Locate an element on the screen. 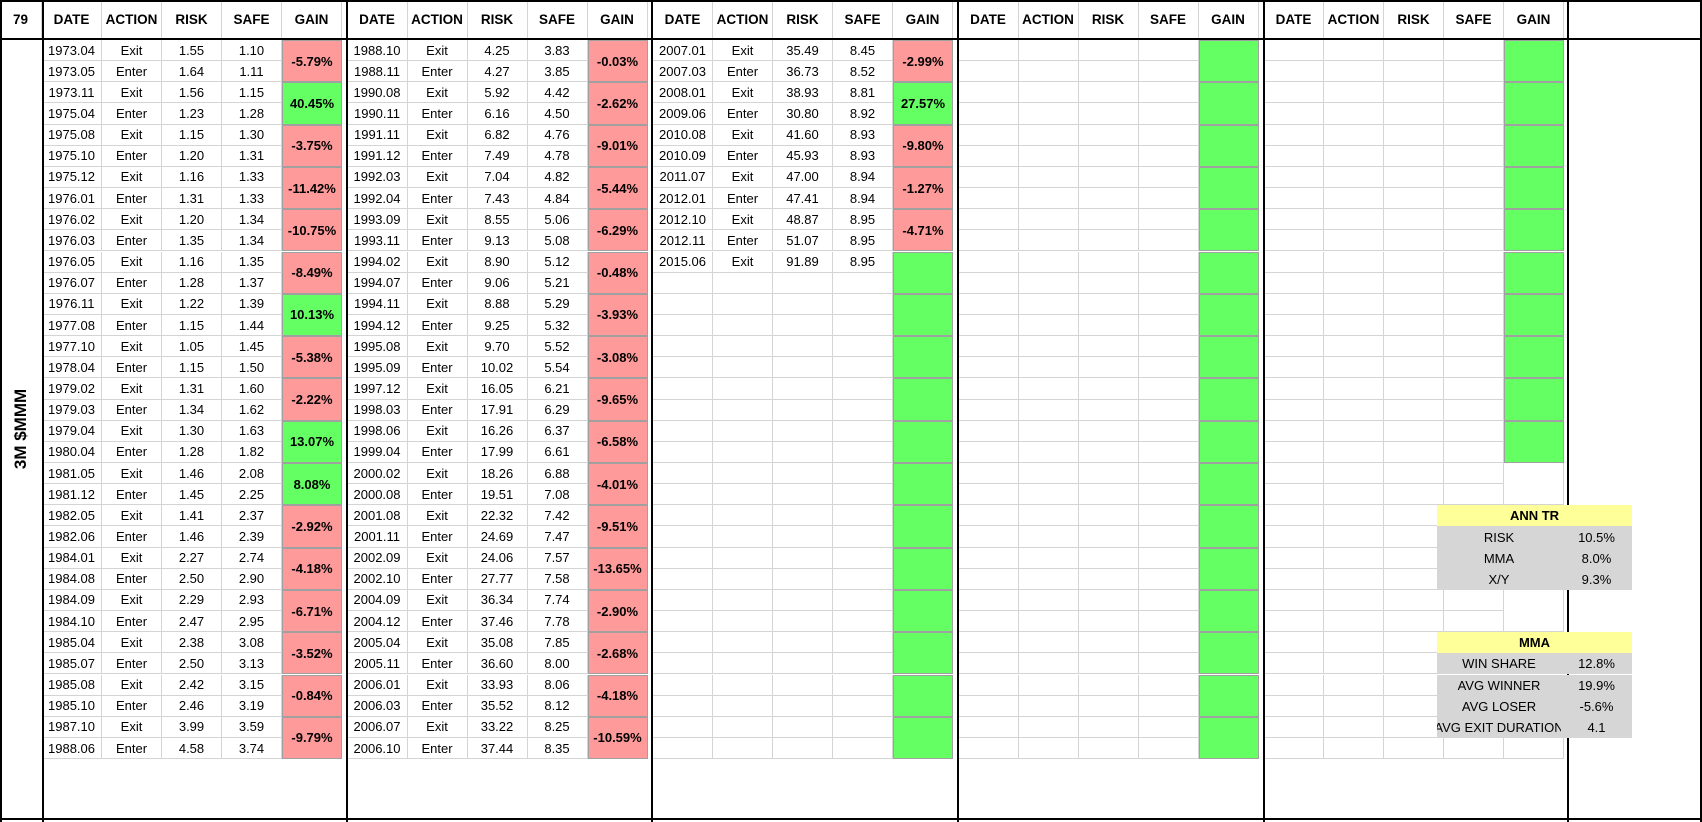 The image size is (1702, 822). cell-date: 1978.04 is located at coordinates (72, 368).